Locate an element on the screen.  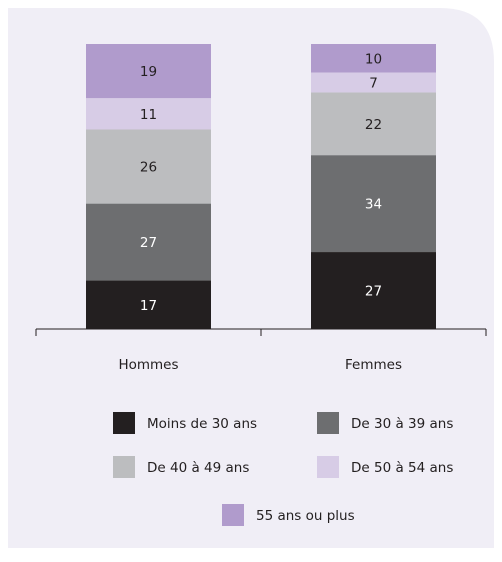
legend-label: 55 ans ou plus is located at coordinates (305, 516).